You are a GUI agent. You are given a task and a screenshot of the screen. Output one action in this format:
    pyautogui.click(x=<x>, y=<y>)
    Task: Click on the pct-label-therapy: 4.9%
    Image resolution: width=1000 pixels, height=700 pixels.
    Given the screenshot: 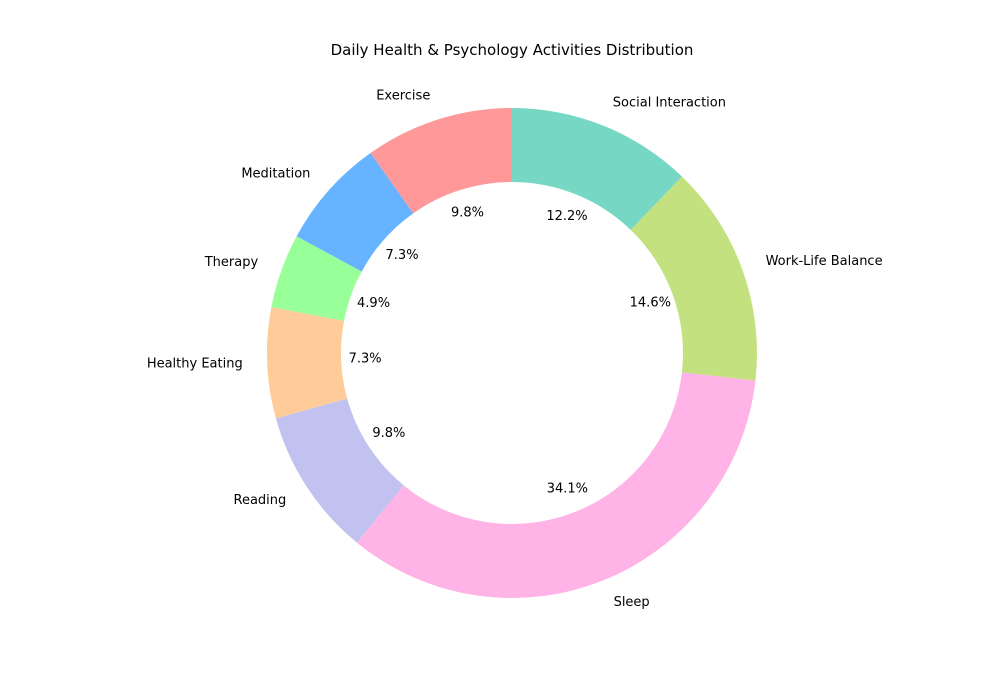 What is the action you would take?
    pyautogui.click(x=373, y=303)
    